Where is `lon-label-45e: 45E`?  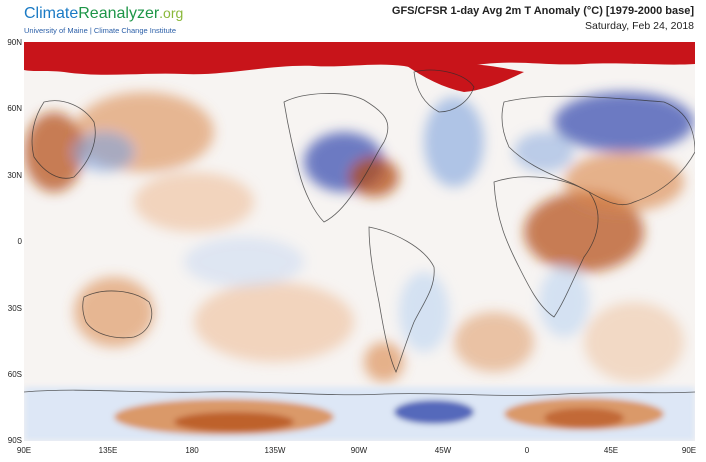
lon-label-45e: 45E is located at coordinates (611, 450).